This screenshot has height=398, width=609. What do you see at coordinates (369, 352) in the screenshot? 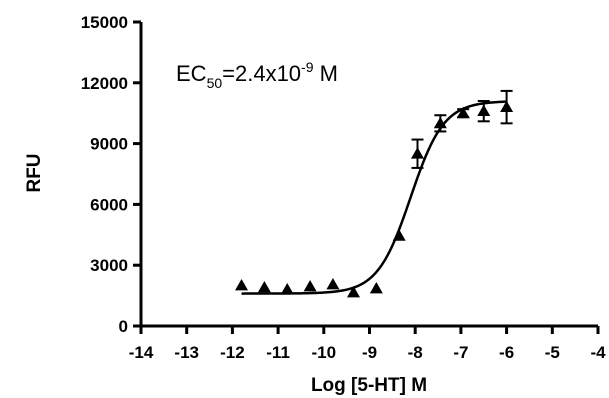
I see `x-tick-label: -9` at bounding box center [369, 352].